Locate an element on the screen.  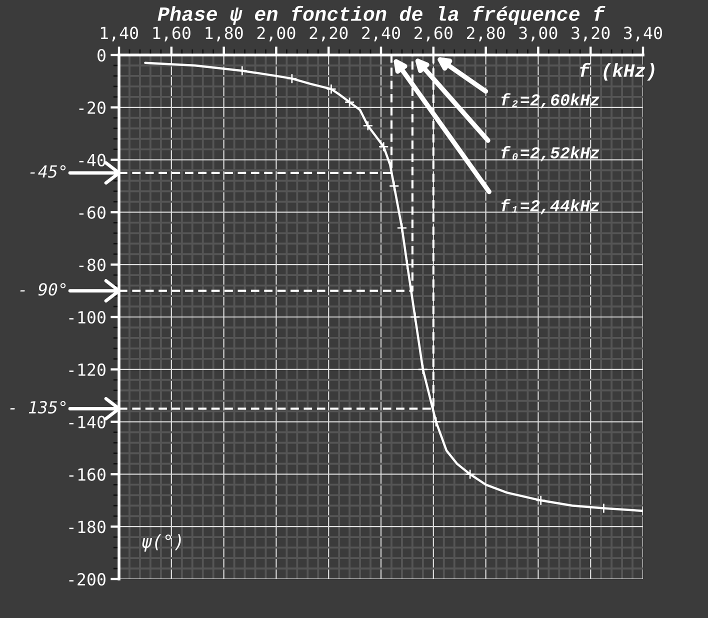
text: -45° is located at coordinates (48, 171).